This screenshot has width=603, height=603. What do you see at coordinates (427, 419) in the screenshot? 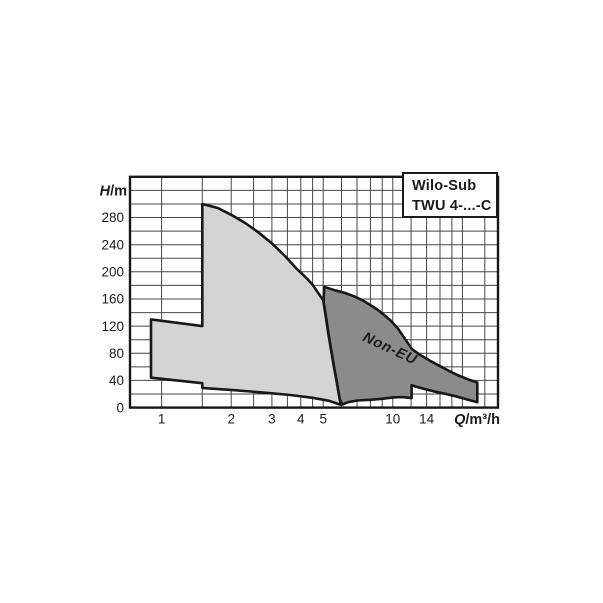
I see `x-tick-label: 14` at bounding box center [427, 419].